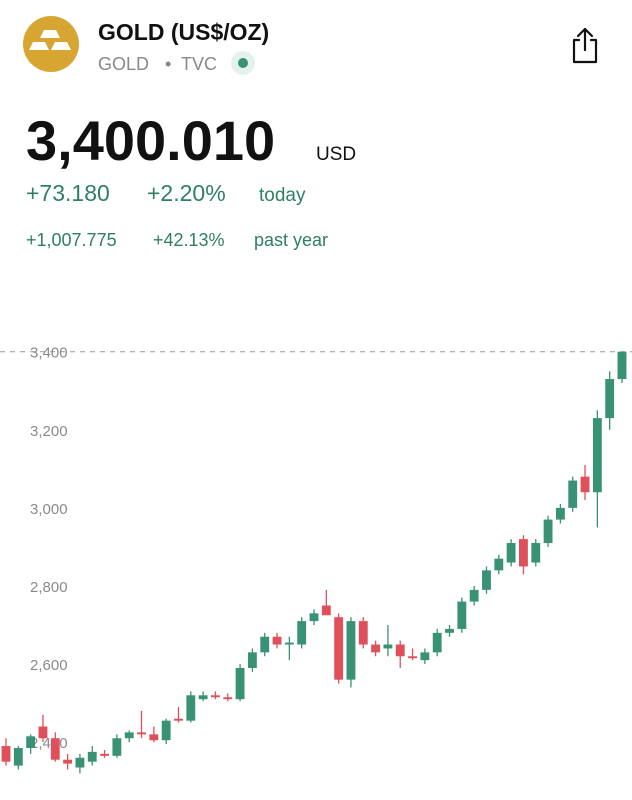 This screenshot has height=800, width=632. I want to click on share-arrow, so click(585, 39).